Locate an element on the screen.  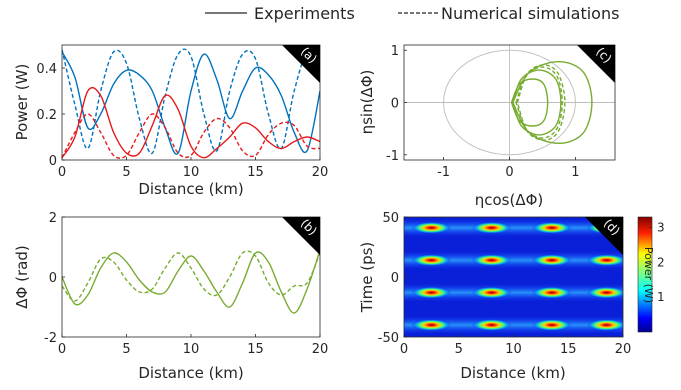
panel-c-tag-corner is located at coordinates (596, 64).